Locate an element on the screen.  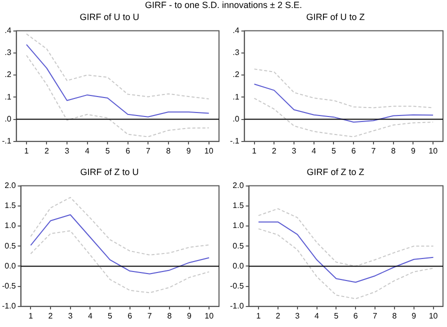
chart-subtitle: GIRF - to one S.D. innovations ± 2 S.E. is located at coordinates (223, 5).